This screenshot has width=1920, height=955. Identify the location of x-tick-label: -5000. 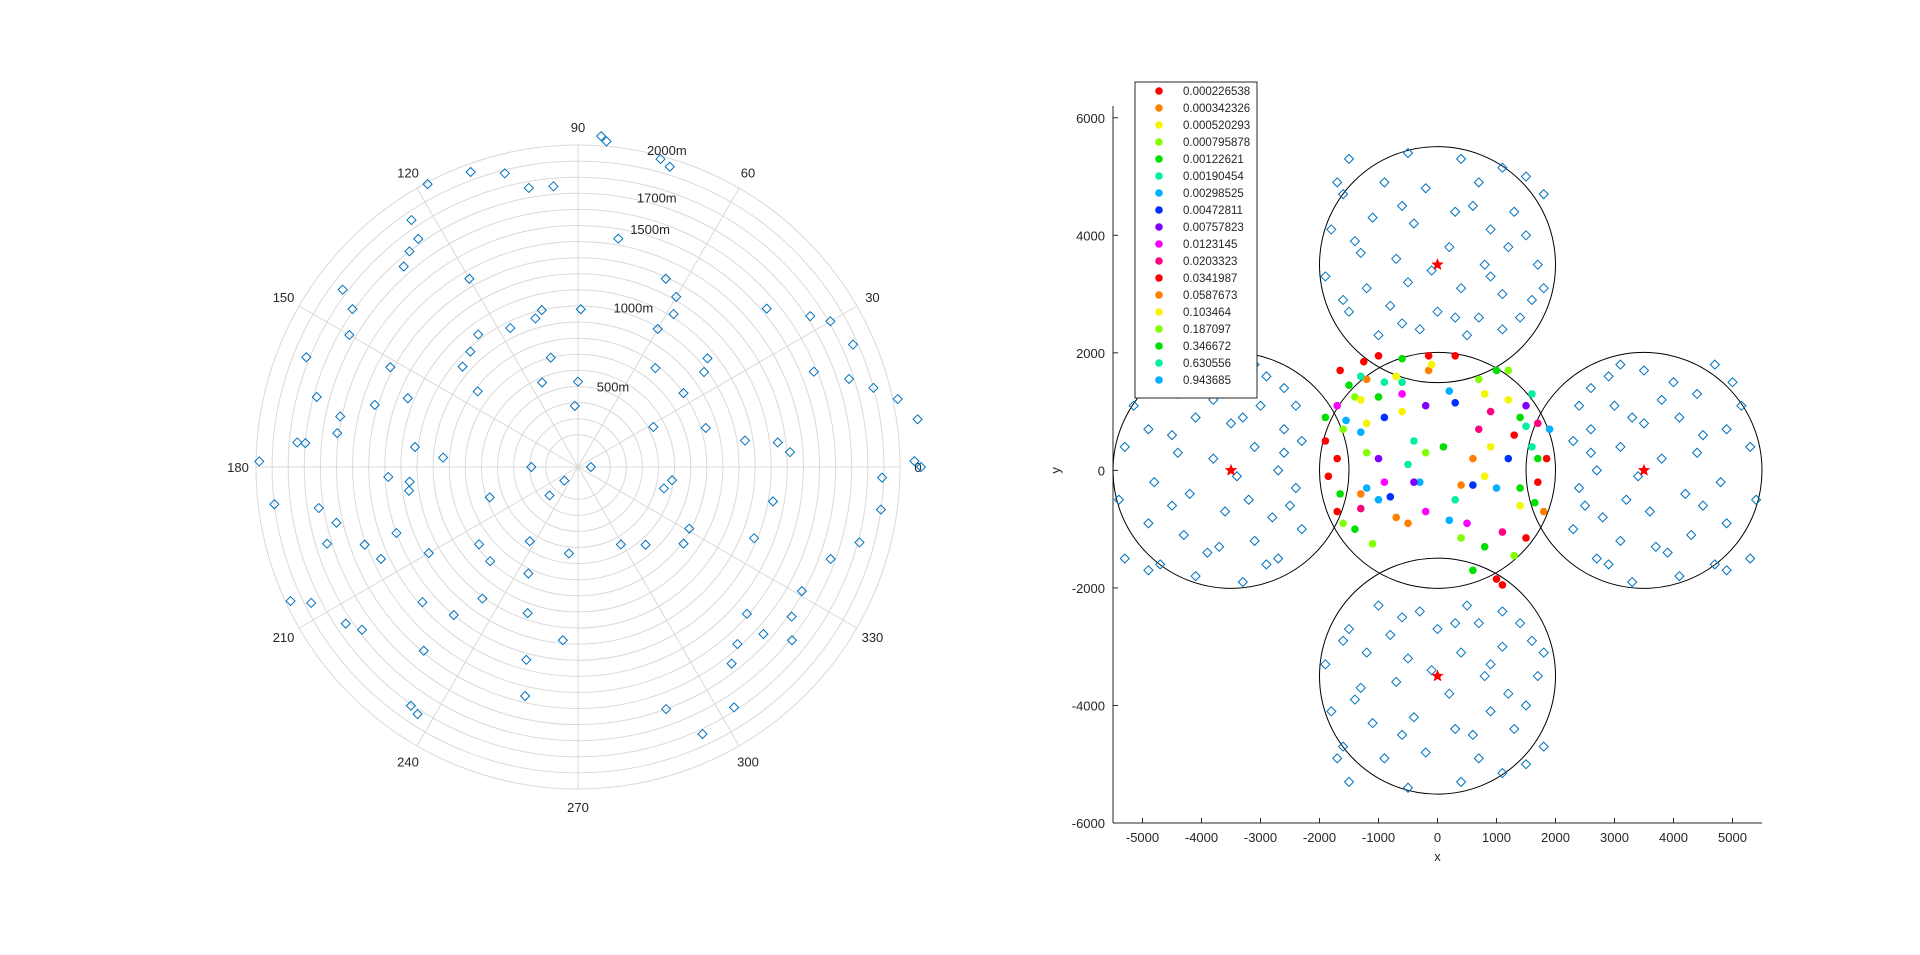
(1142, 837).